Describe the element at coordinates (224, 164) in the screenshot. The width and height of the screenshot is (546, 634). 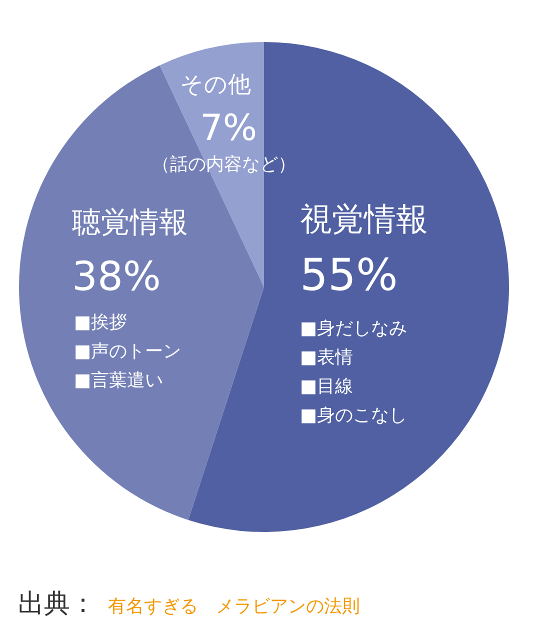
I see `text: （話の内容など）` at that location.